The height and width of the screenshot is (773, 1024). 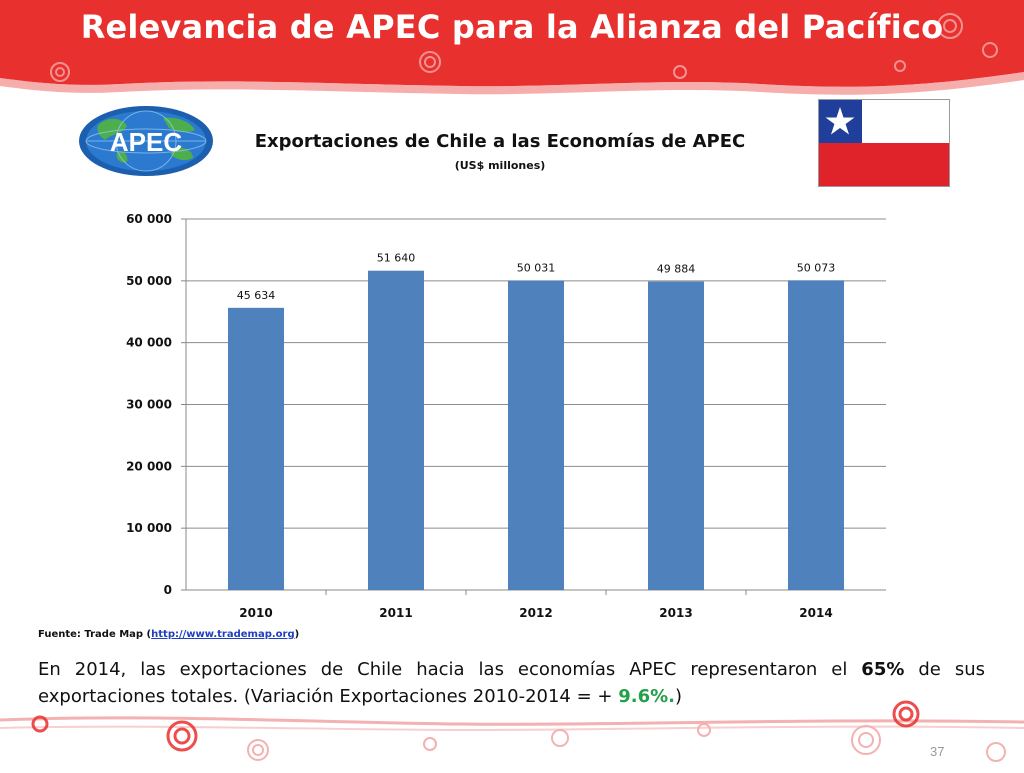 What do you see at coordinates (816, 435) in the screenshot?
I see `bar-2014` at bounding box center [816, 435].